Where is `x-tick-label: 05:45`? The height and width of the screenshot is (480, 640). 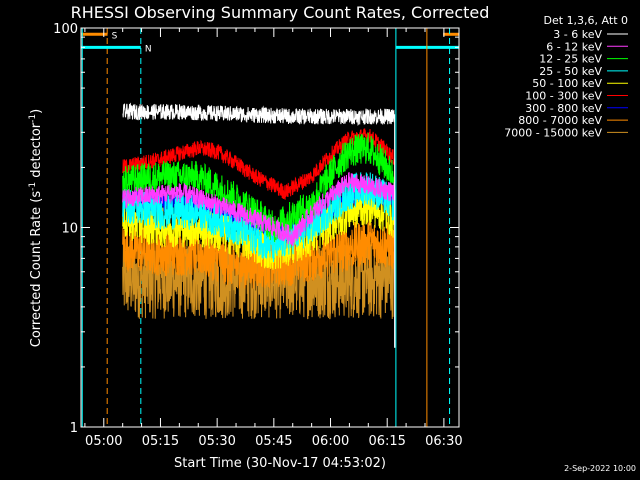
x-tick-label: 05:45 is located at coordinates (273, 441).